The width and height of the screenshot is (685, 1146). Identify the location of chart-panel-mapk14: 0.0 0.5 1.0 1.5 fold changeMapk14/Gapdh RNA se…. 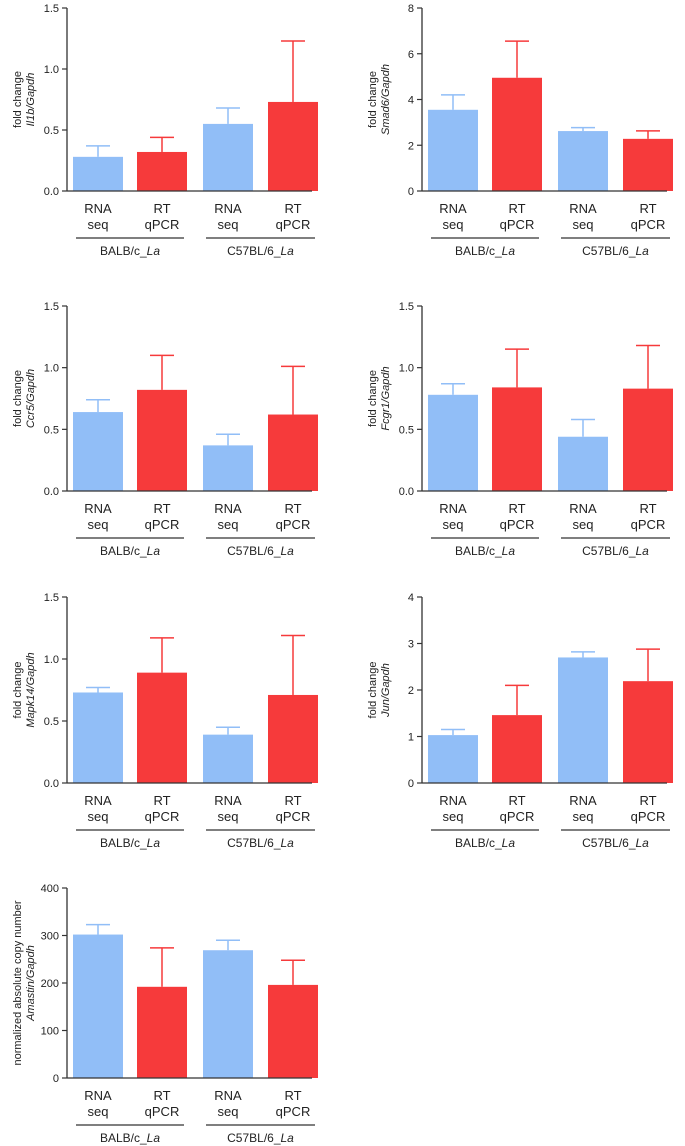
(165, 721).